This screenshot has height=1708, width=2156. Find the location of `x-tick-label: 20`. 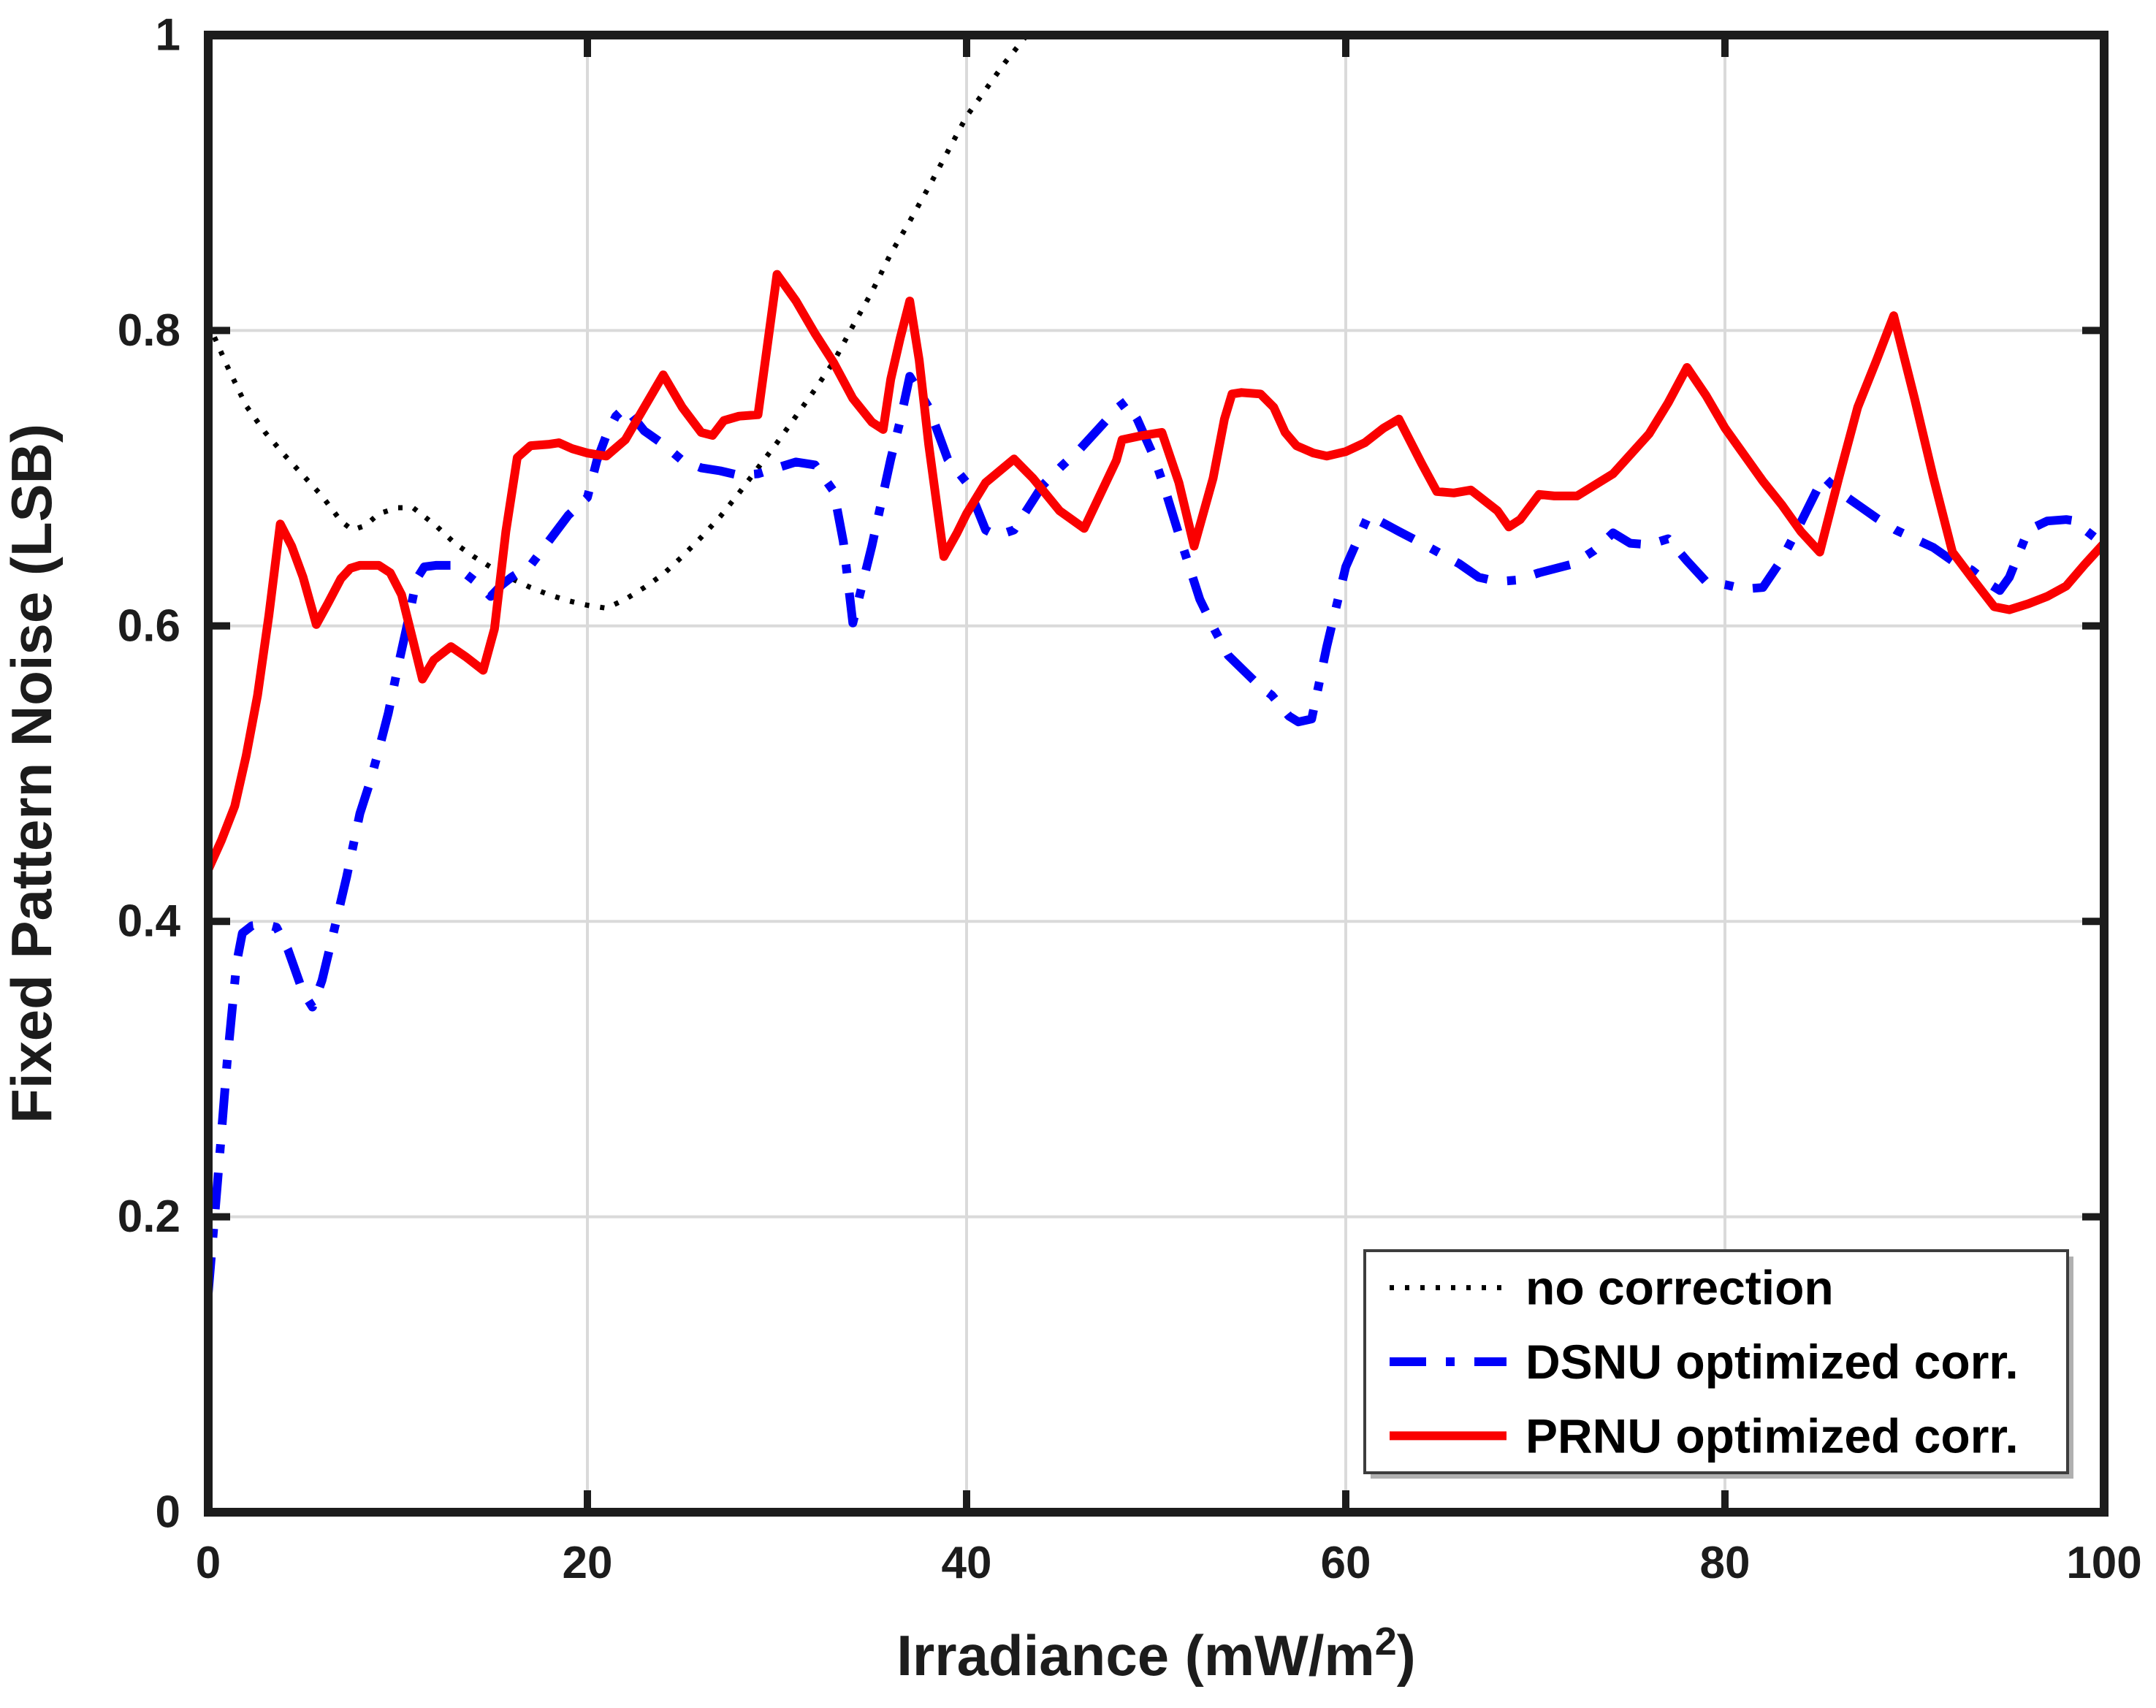

x-tick-label: 20 is located at coordinates (588, 1563).